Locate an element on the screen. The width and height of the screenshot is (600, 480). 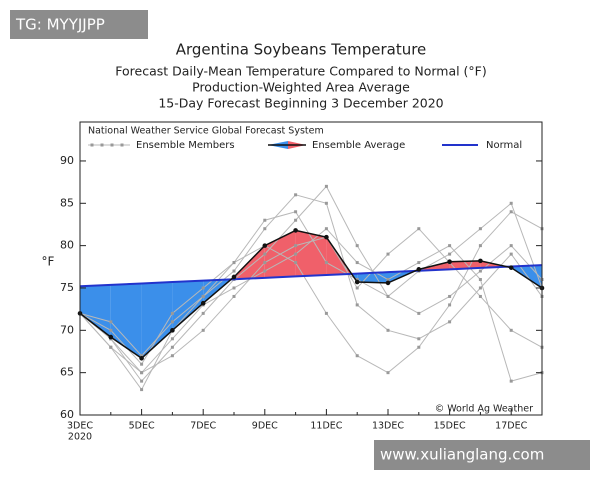
x-tick-label: 7DEC is located at coordinates (203, 426).